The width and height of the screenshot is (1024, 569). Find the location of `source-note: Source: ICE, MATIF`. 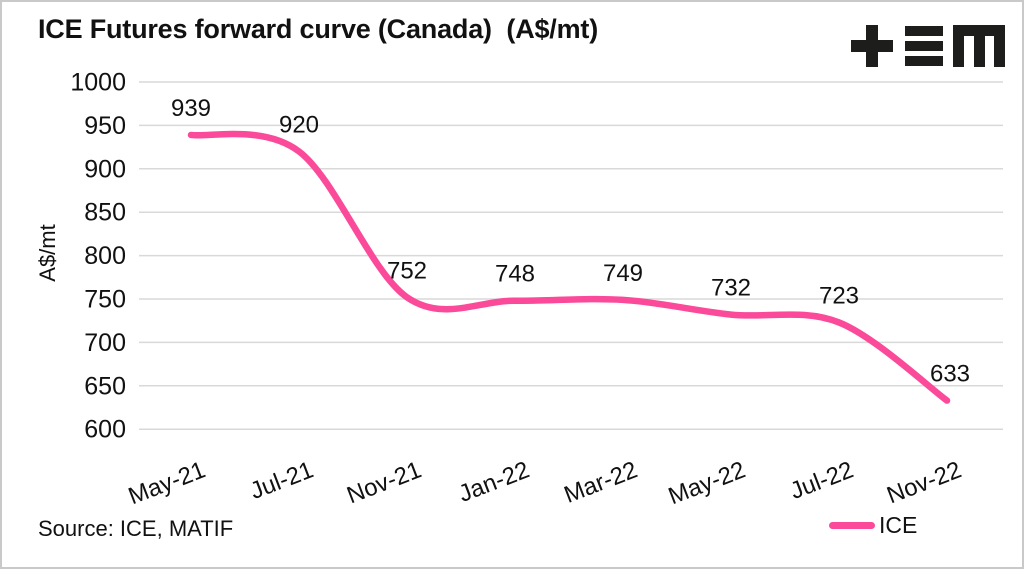

source-note: Source: ICE, MATIF is located at coordinates (136, 528).